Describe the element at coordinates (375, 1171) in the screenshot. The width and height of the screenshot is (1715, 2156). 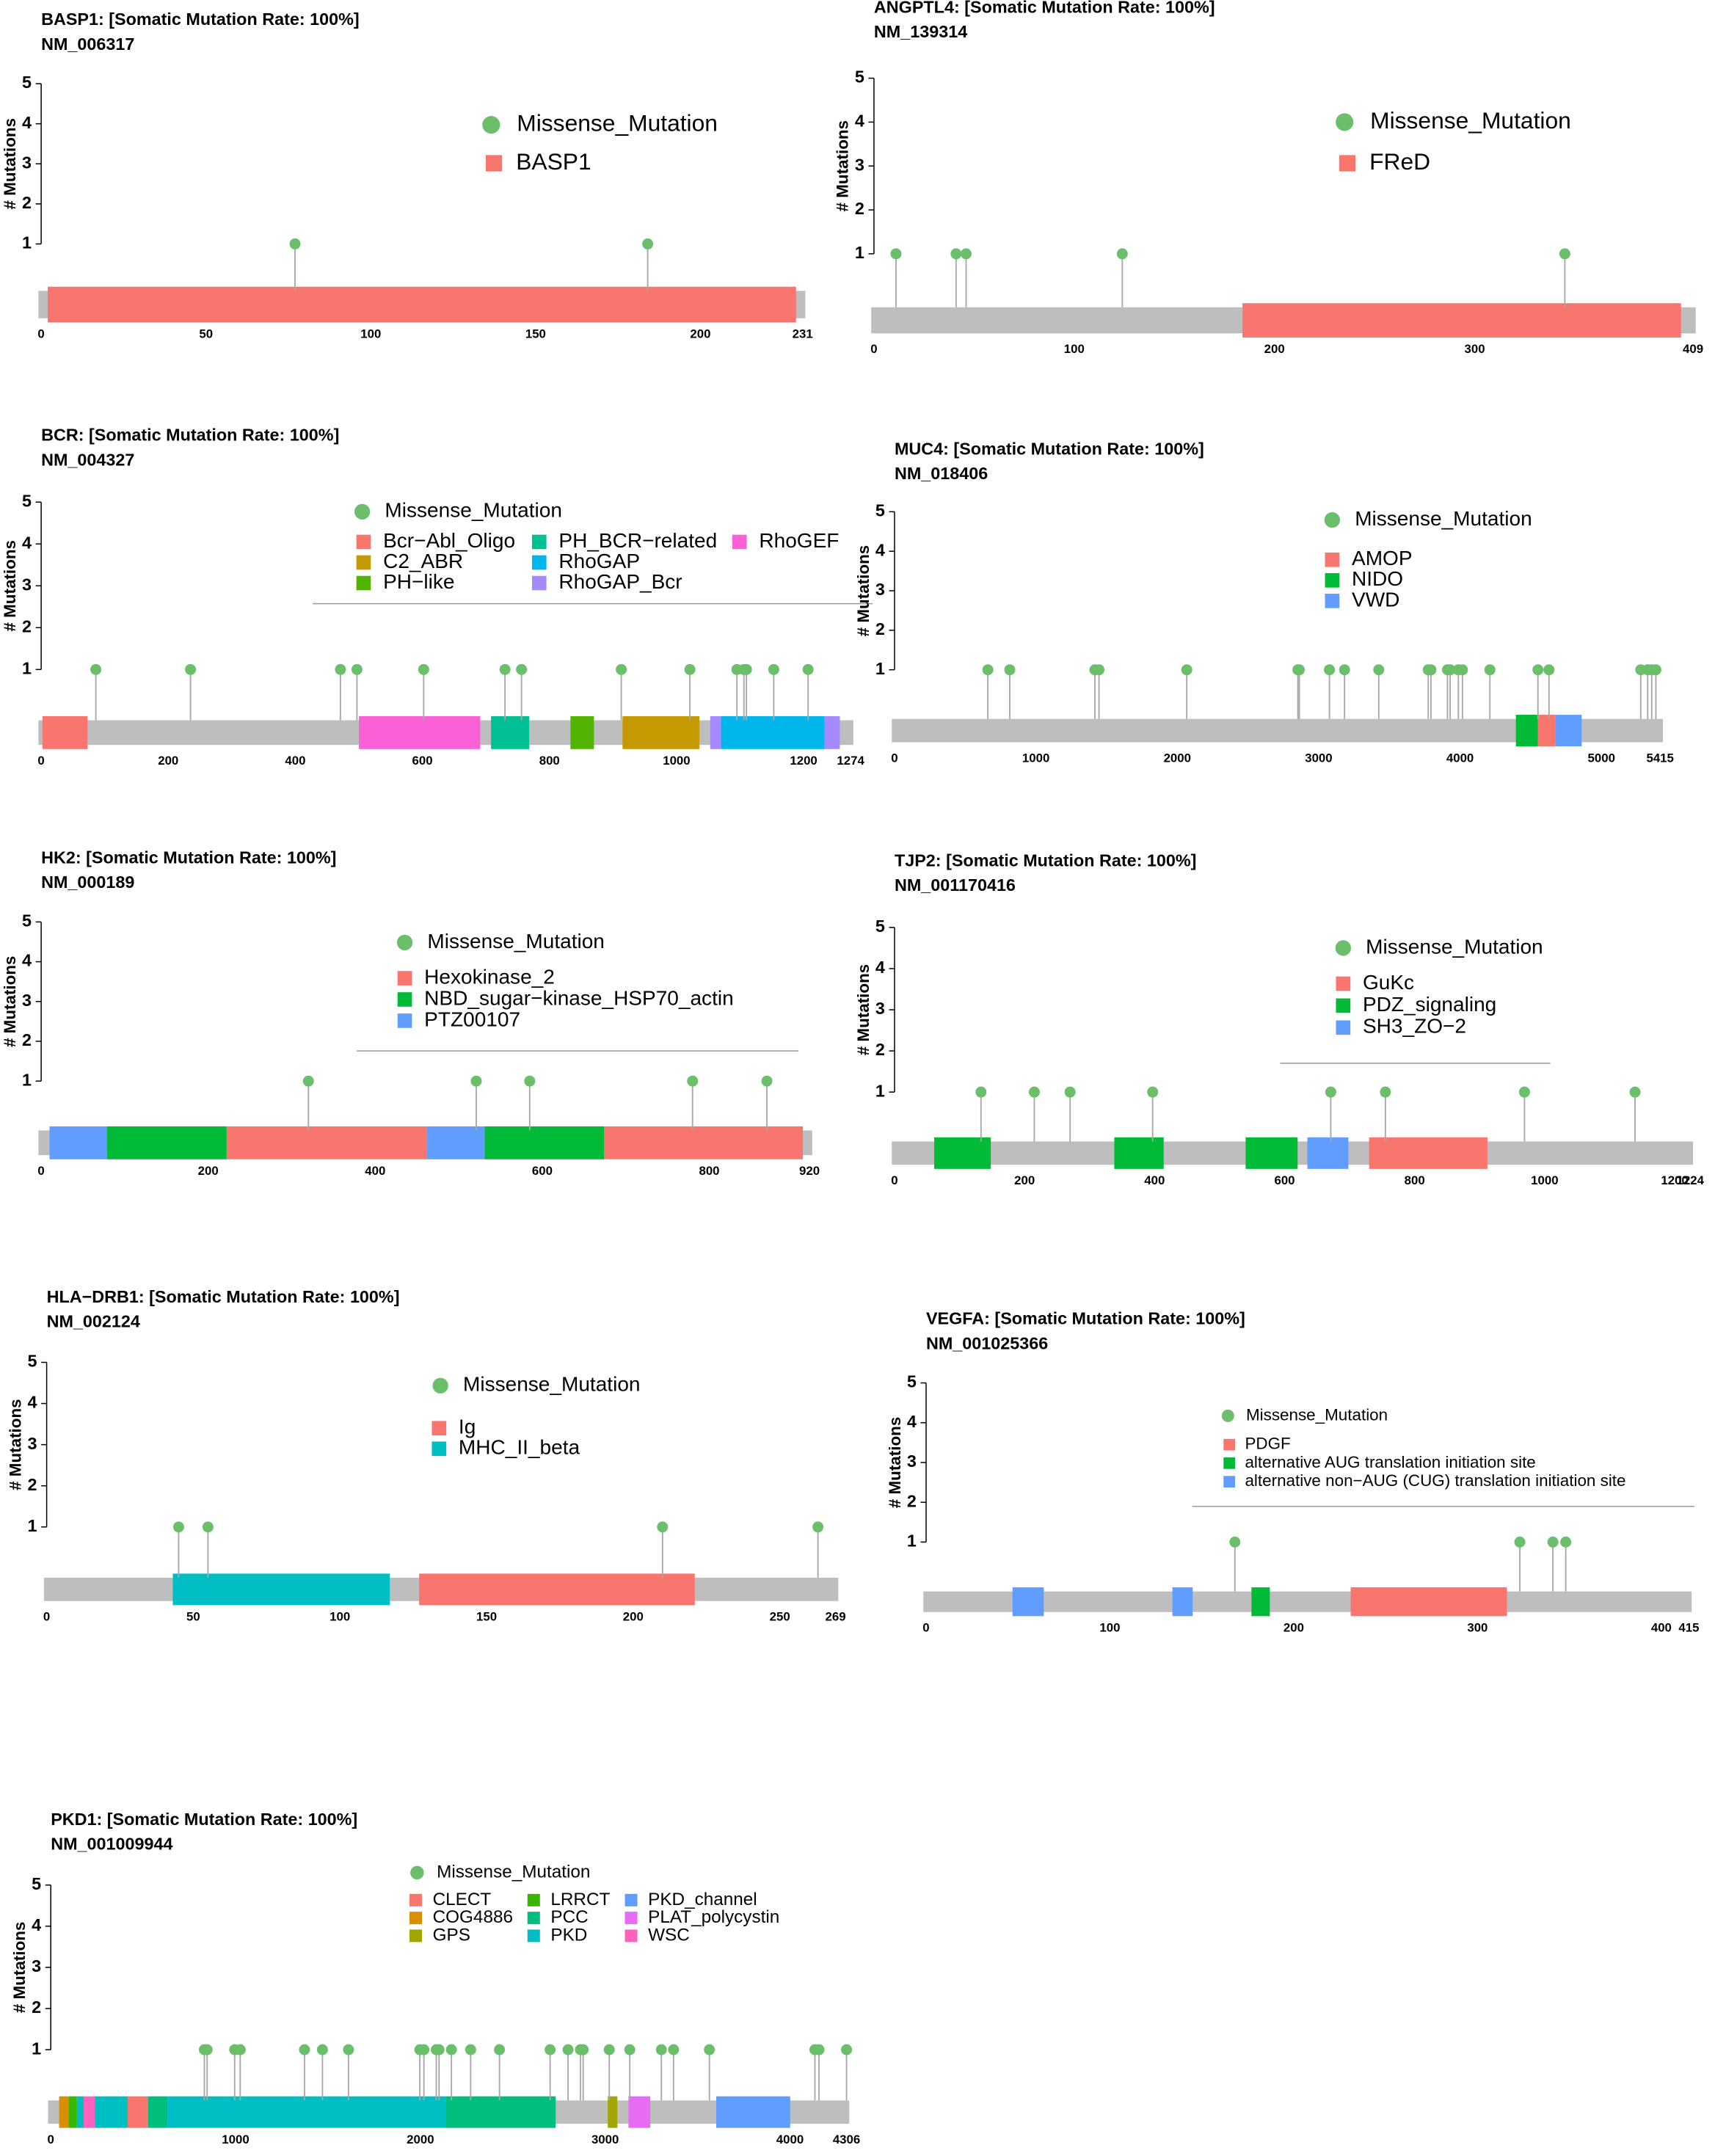
I see `x-tick-label: 400` at that location.